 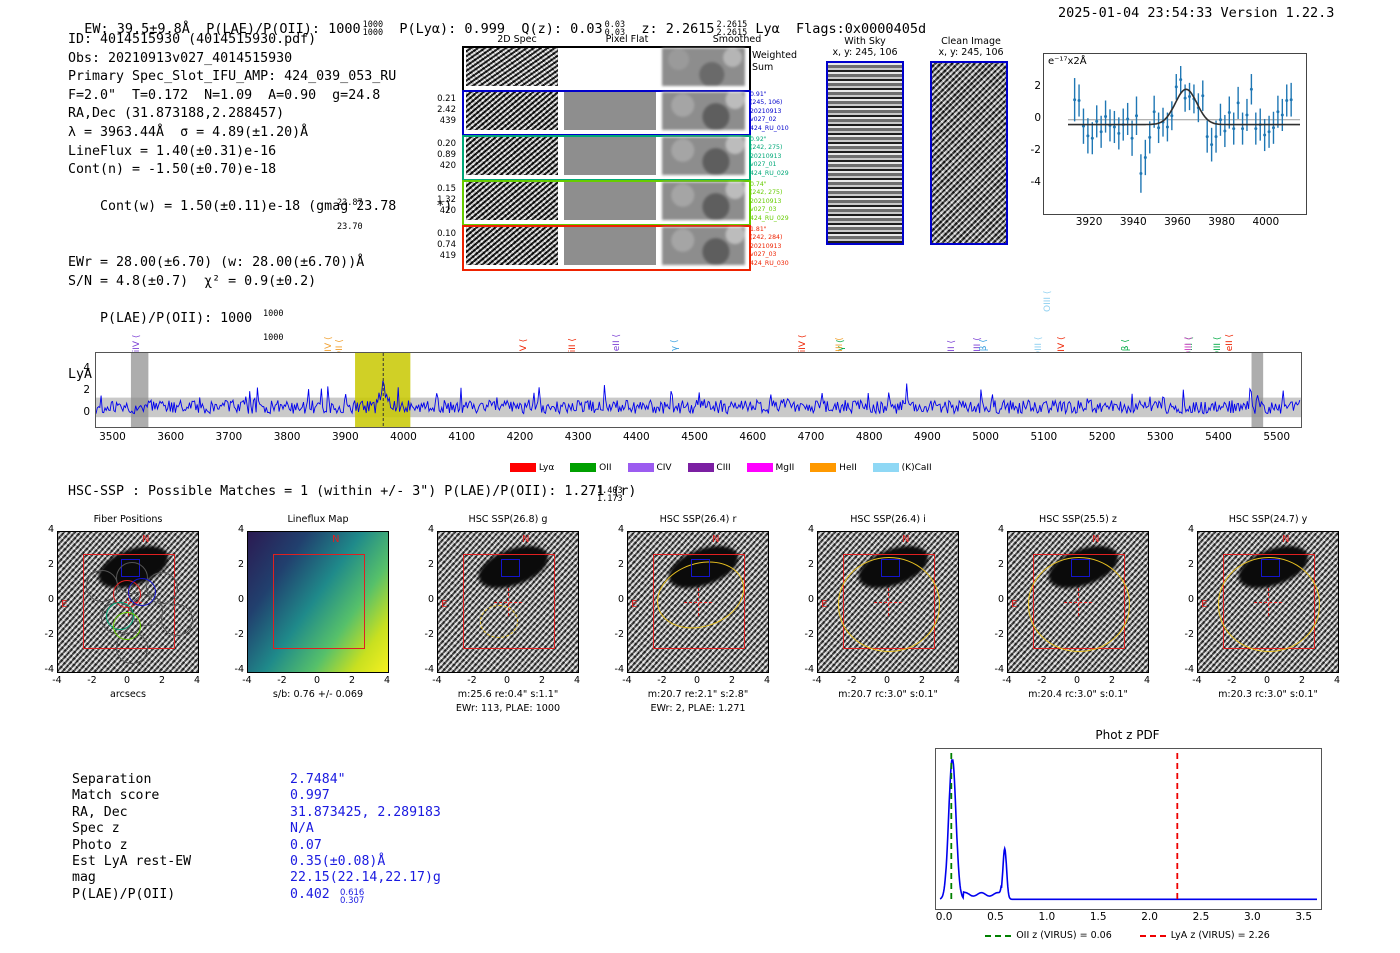 I want to click on spectrum-xtick: 5300, so click(x=1160, y=437).